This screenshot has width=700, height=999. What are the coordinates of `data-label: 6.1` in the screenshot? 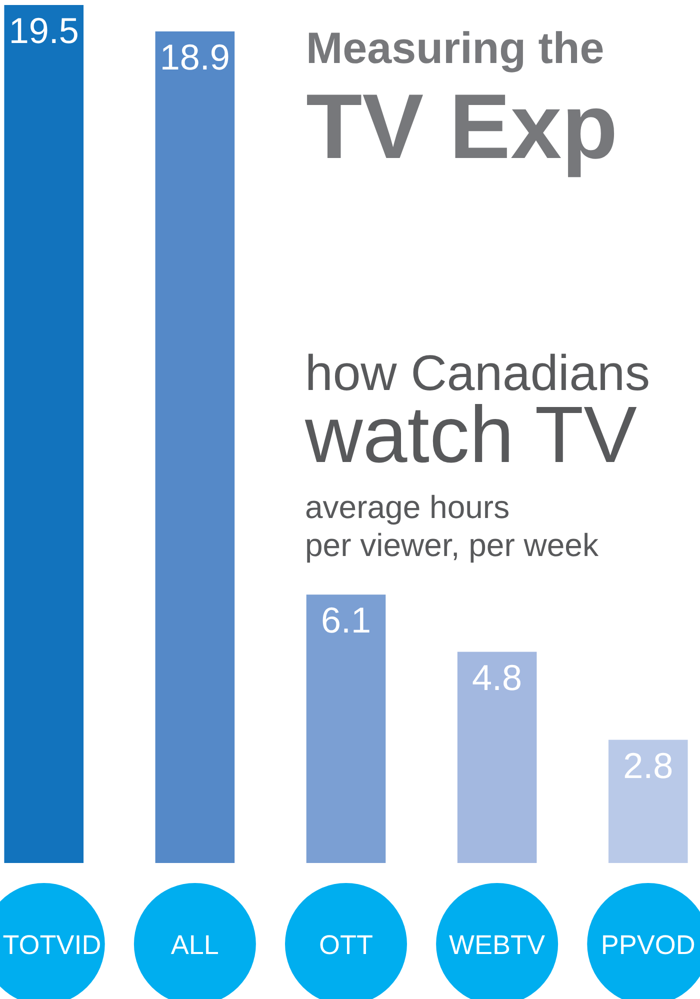 It's located at (346, 620).